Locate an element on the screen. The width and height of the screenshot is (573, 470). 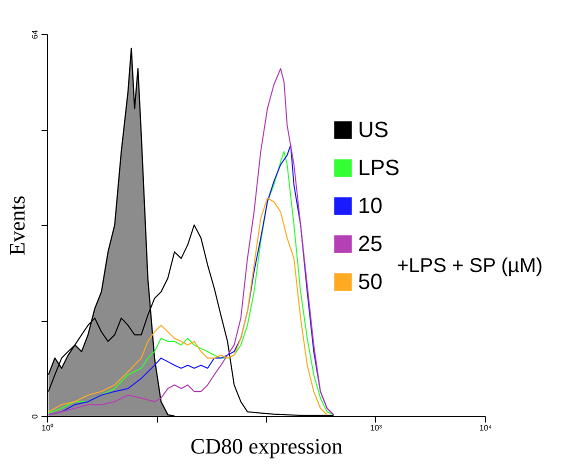
legend-label: US is located at coordinates (373, 129).